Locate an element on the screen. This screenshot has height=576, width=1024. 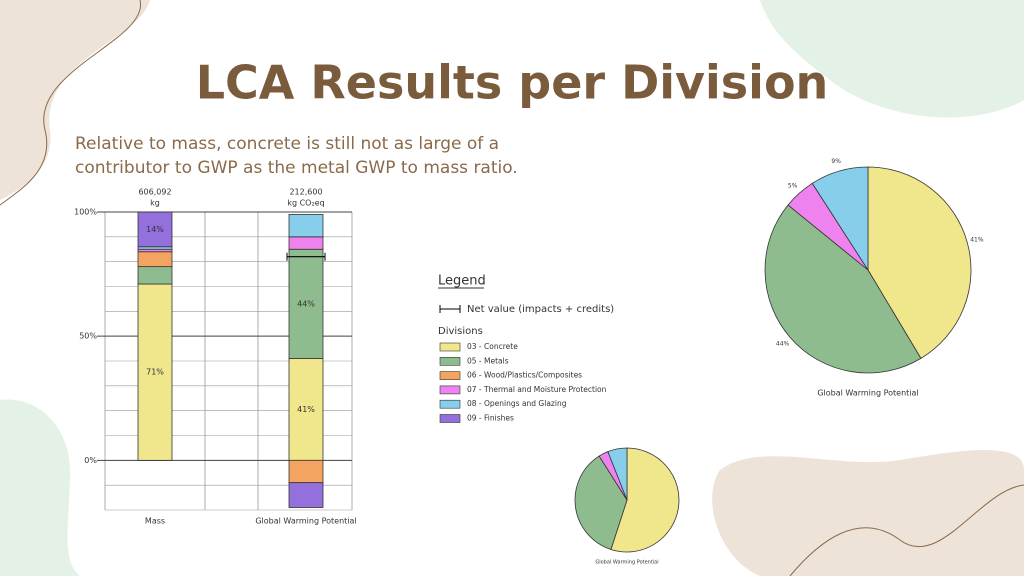
total-label: 212,600 is located at coordinates (305, 192).